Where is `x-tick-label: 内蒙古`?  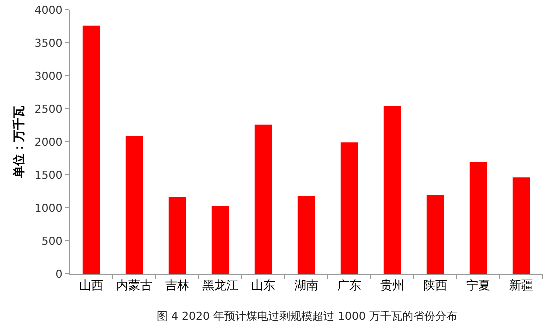 x-tick-label: 内蒙古 is located at coordinates (134, 285).